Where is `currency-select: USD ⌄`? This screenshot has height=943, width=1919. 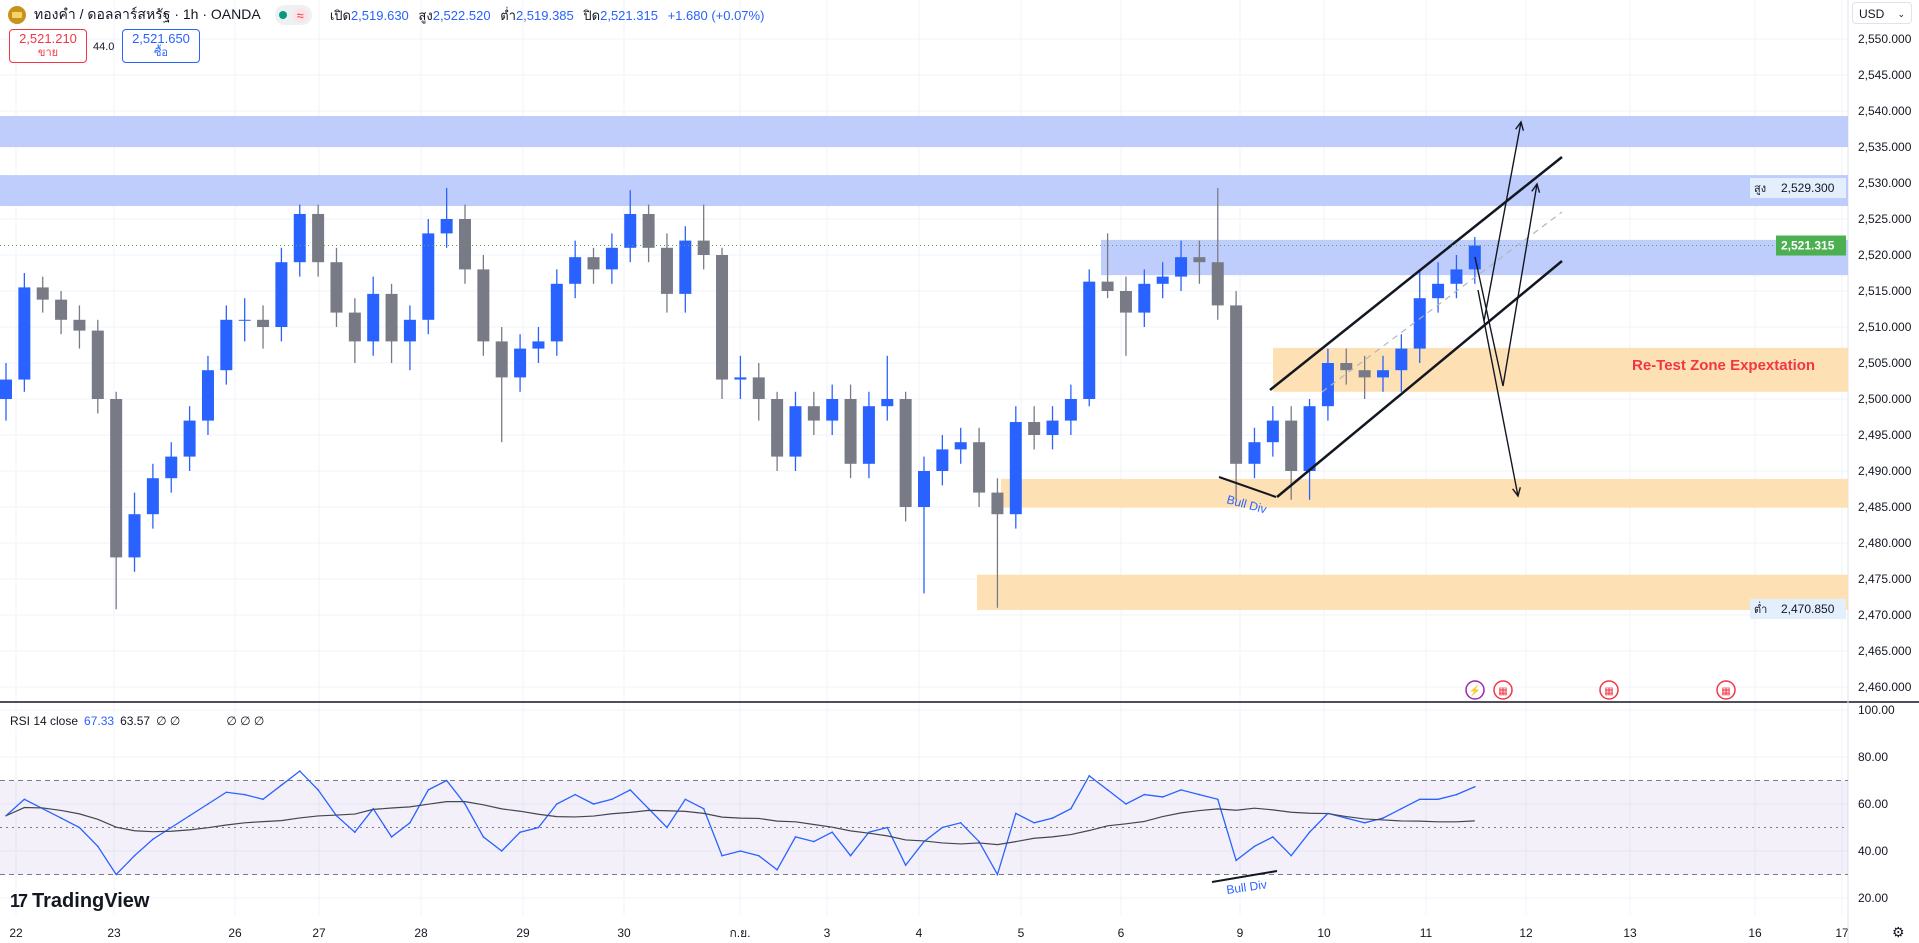
currency-select: USD ⌄ is located at coordinates (1882, 13).